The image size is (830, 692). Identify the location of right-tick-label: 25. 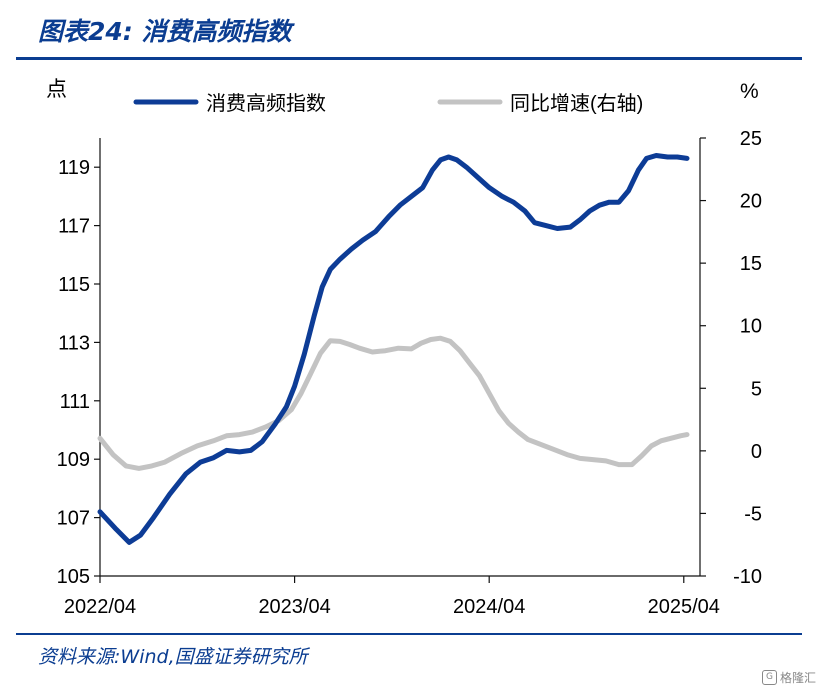
(751, 139).